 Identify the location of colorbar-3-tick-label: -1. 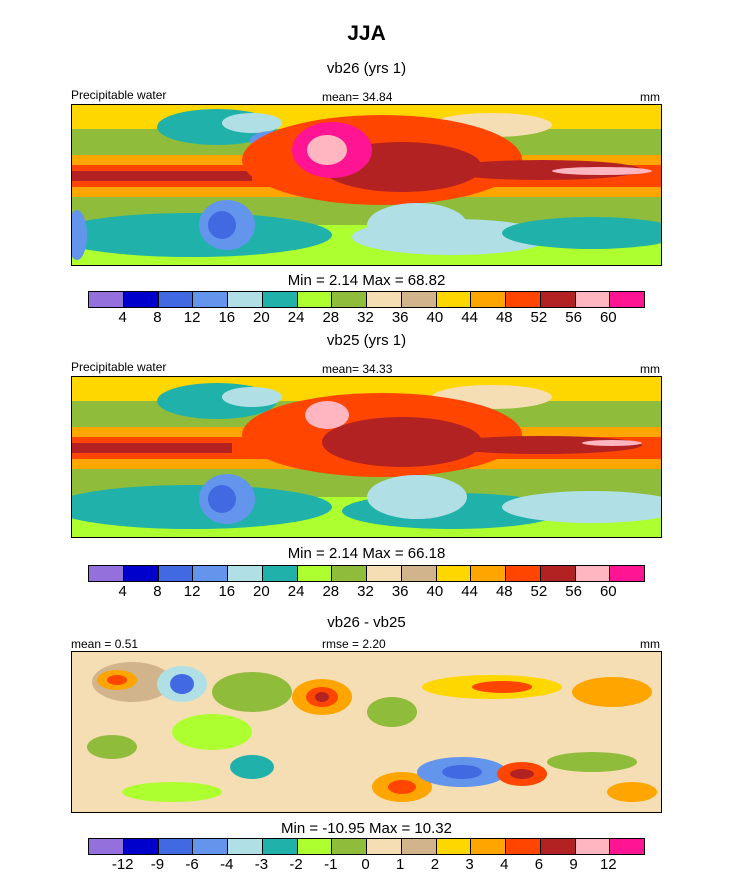
(331, 864).